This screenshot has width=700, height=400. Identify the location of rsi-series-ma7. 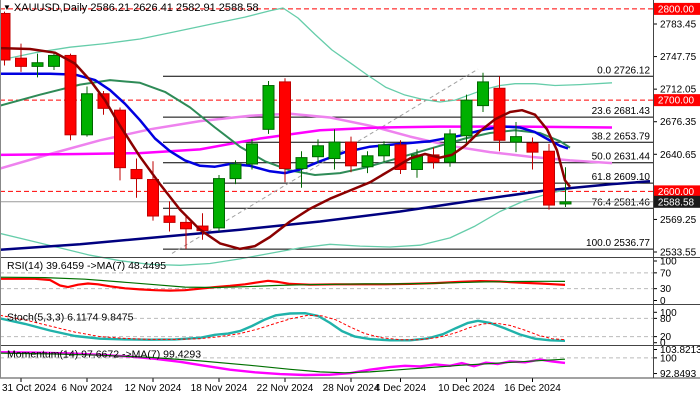
(283, 282).